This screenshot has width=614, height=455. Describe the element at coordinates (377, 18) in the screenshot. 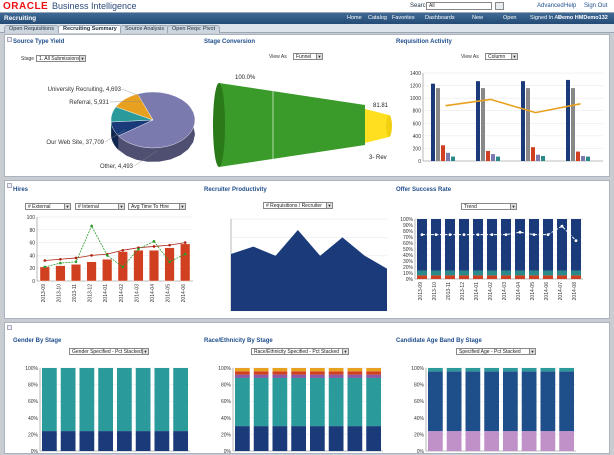

I see `nav-catalog: Catalog` at that location.